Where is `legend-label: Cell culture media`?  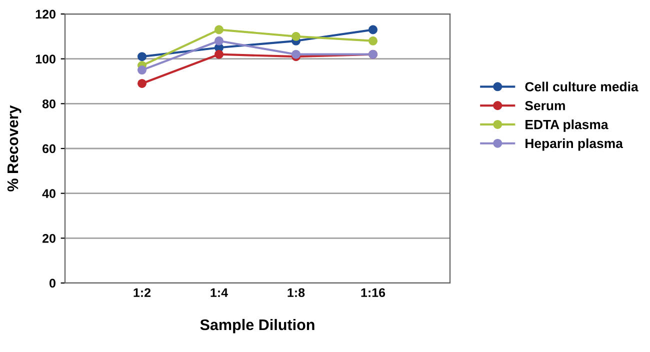 legend-label: Cell culture media is located at coordinates (581, 87).